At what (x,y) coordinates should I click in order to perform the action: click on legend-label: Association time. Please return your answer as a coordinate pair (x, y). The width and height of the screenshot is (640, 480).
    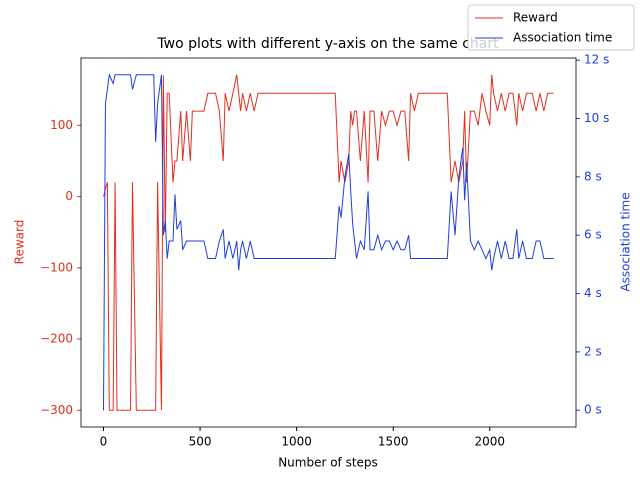
    Looking at the image, I should click on (562, 38).